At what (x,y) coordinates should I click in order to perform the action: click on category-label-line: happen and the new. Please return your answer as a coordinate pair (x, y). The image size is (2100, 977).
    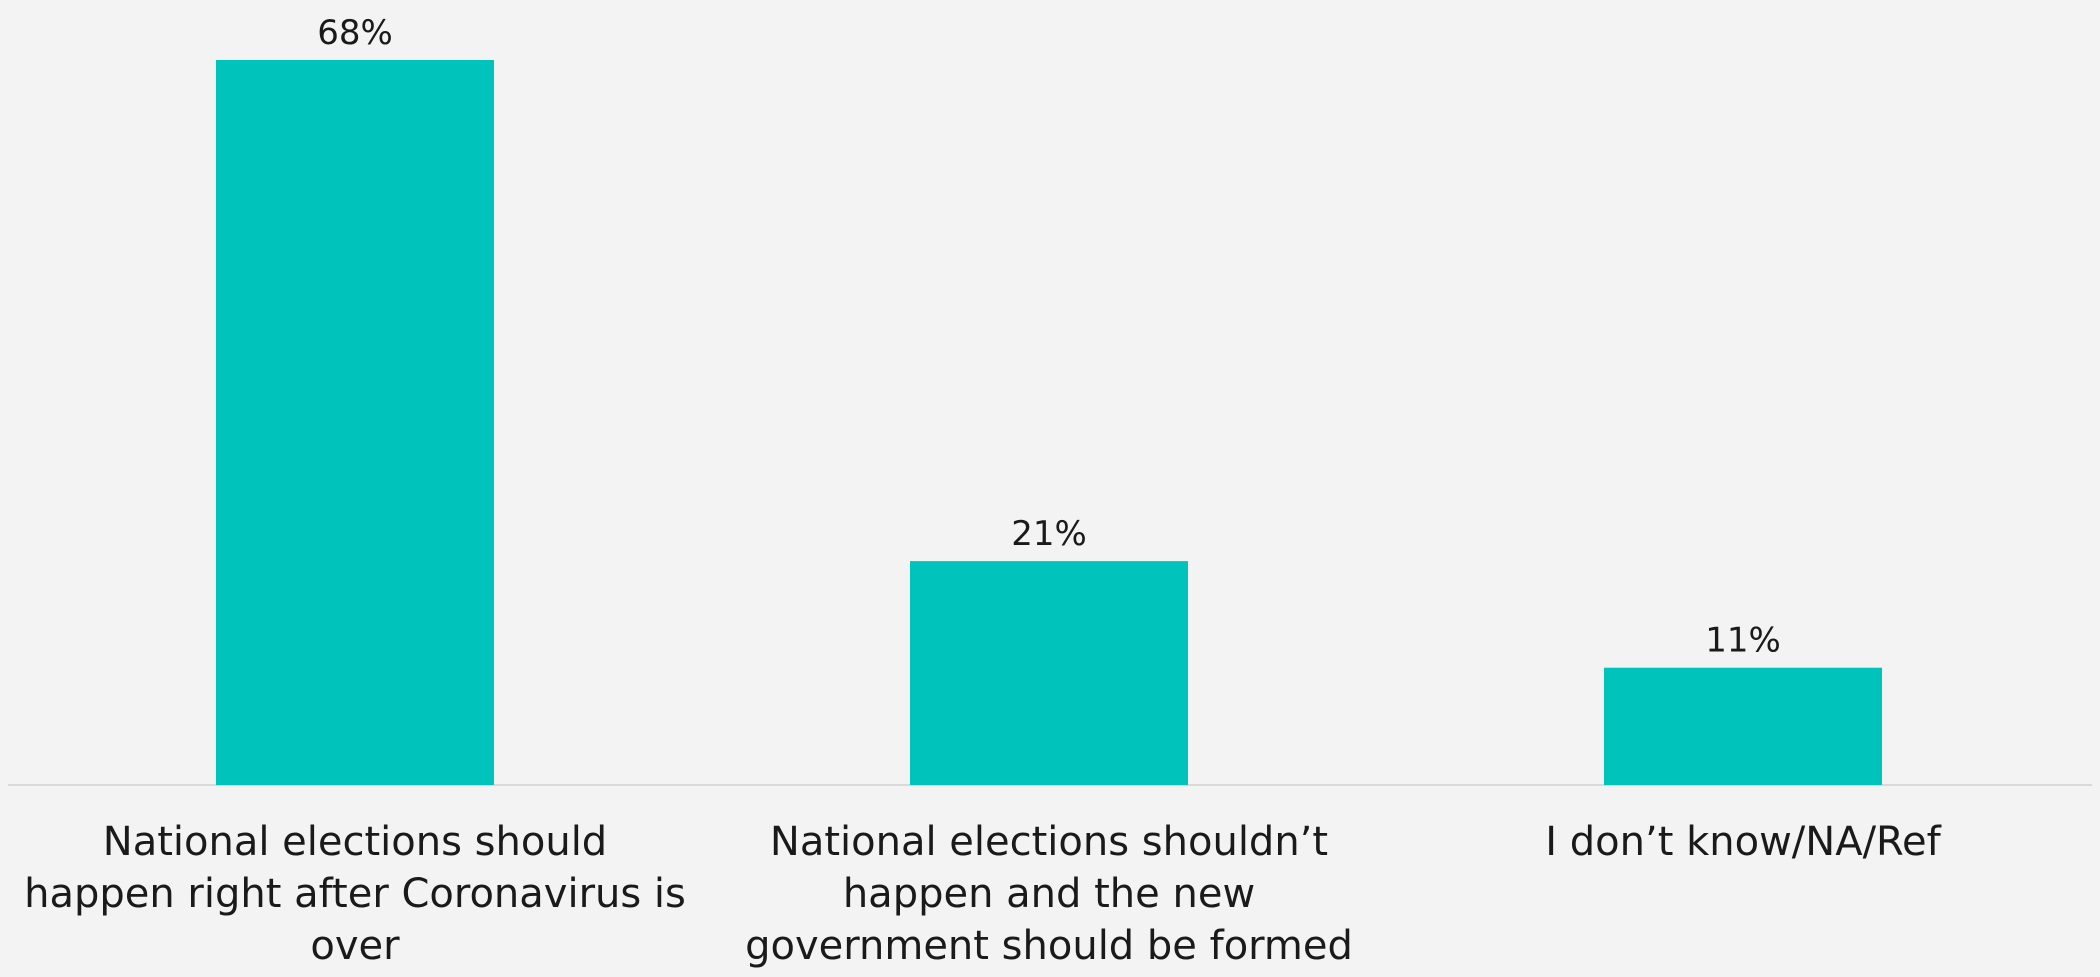
    Looking at the image, I should click on (1049, 894).